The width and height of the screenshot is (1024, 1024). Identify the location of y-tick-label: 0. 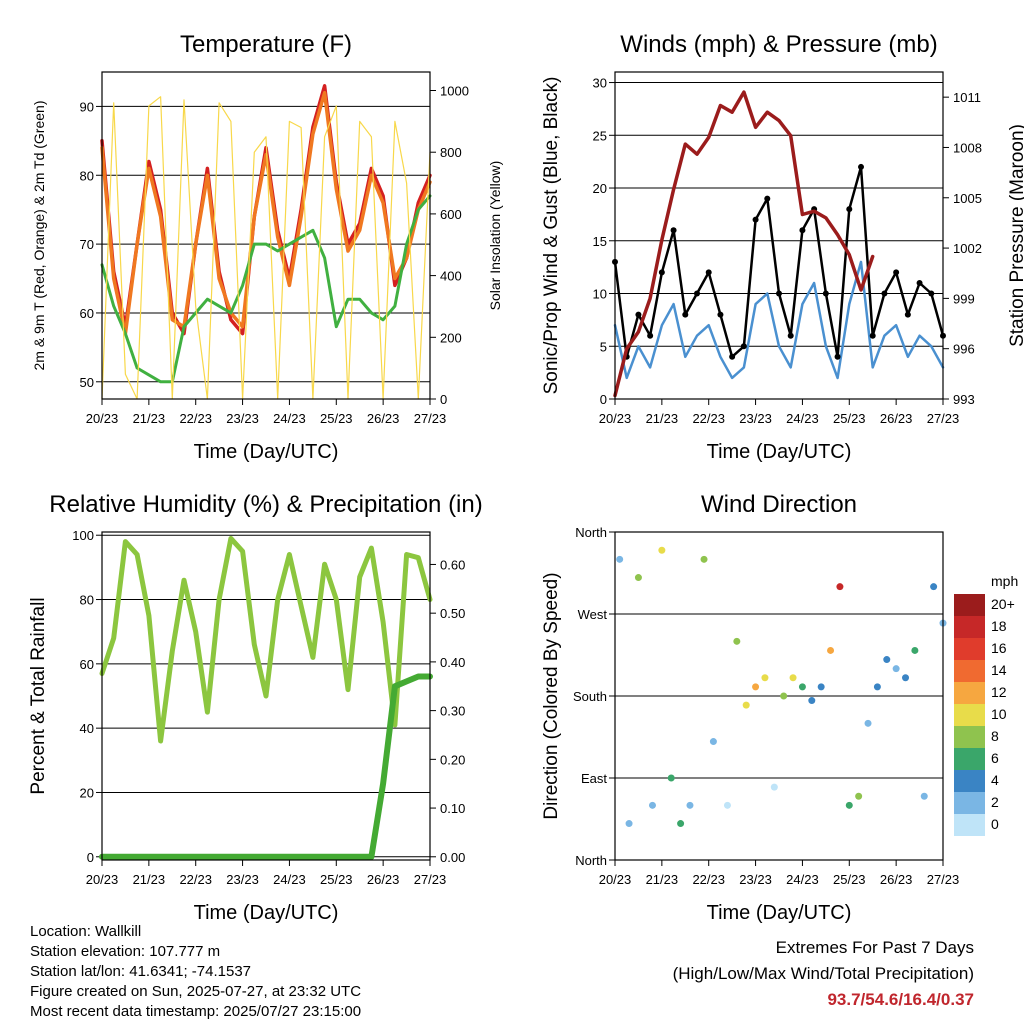
(90, 857).